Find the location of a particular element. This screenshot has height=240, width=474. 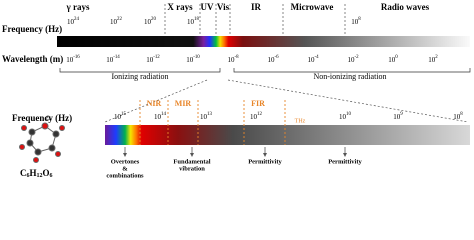

tick-label: 10⁻⁶ is located at coordinates (273, 59).